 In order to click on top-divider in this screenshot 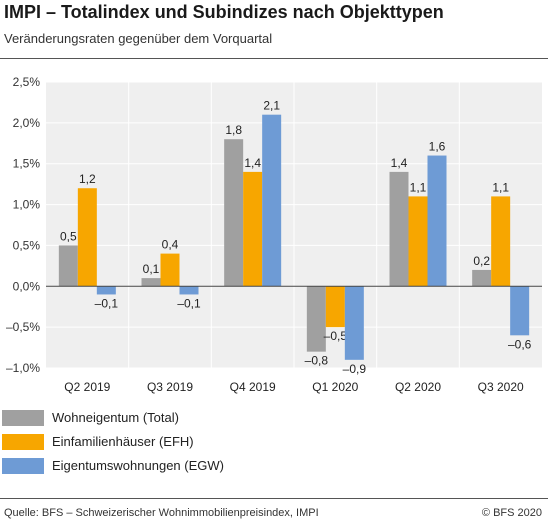, I will do `click(274, 58)`.